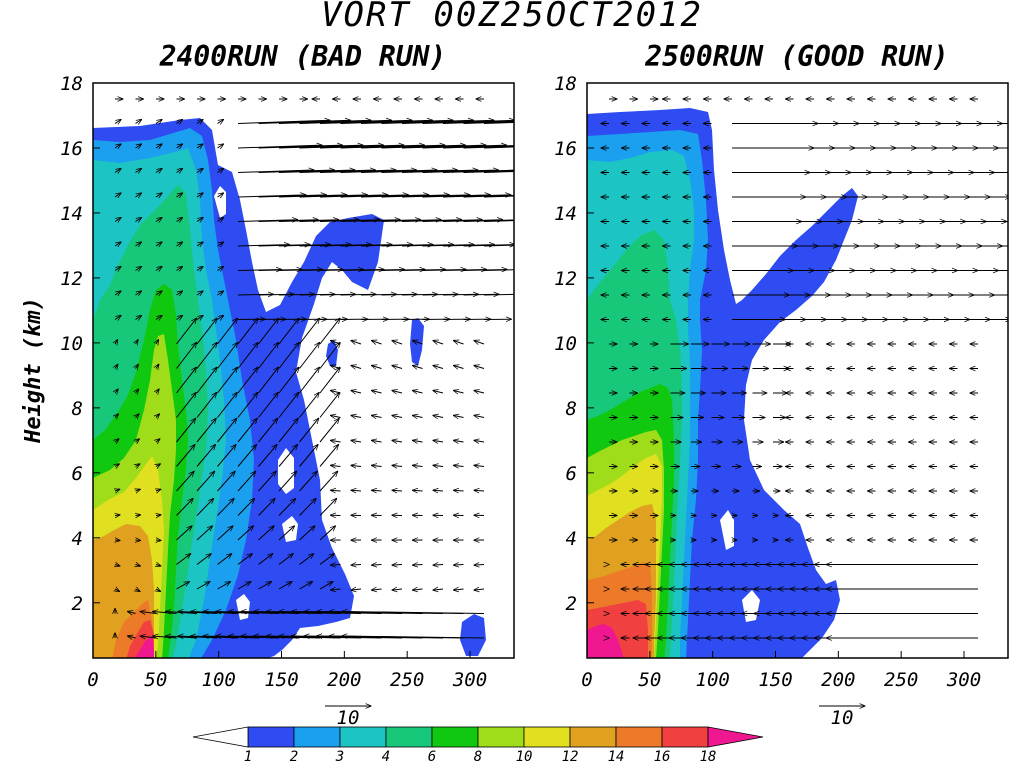  Describe the element at coordinates (407, 680) in the screenshot. I see `left-x-tick-label: 250` at that location.